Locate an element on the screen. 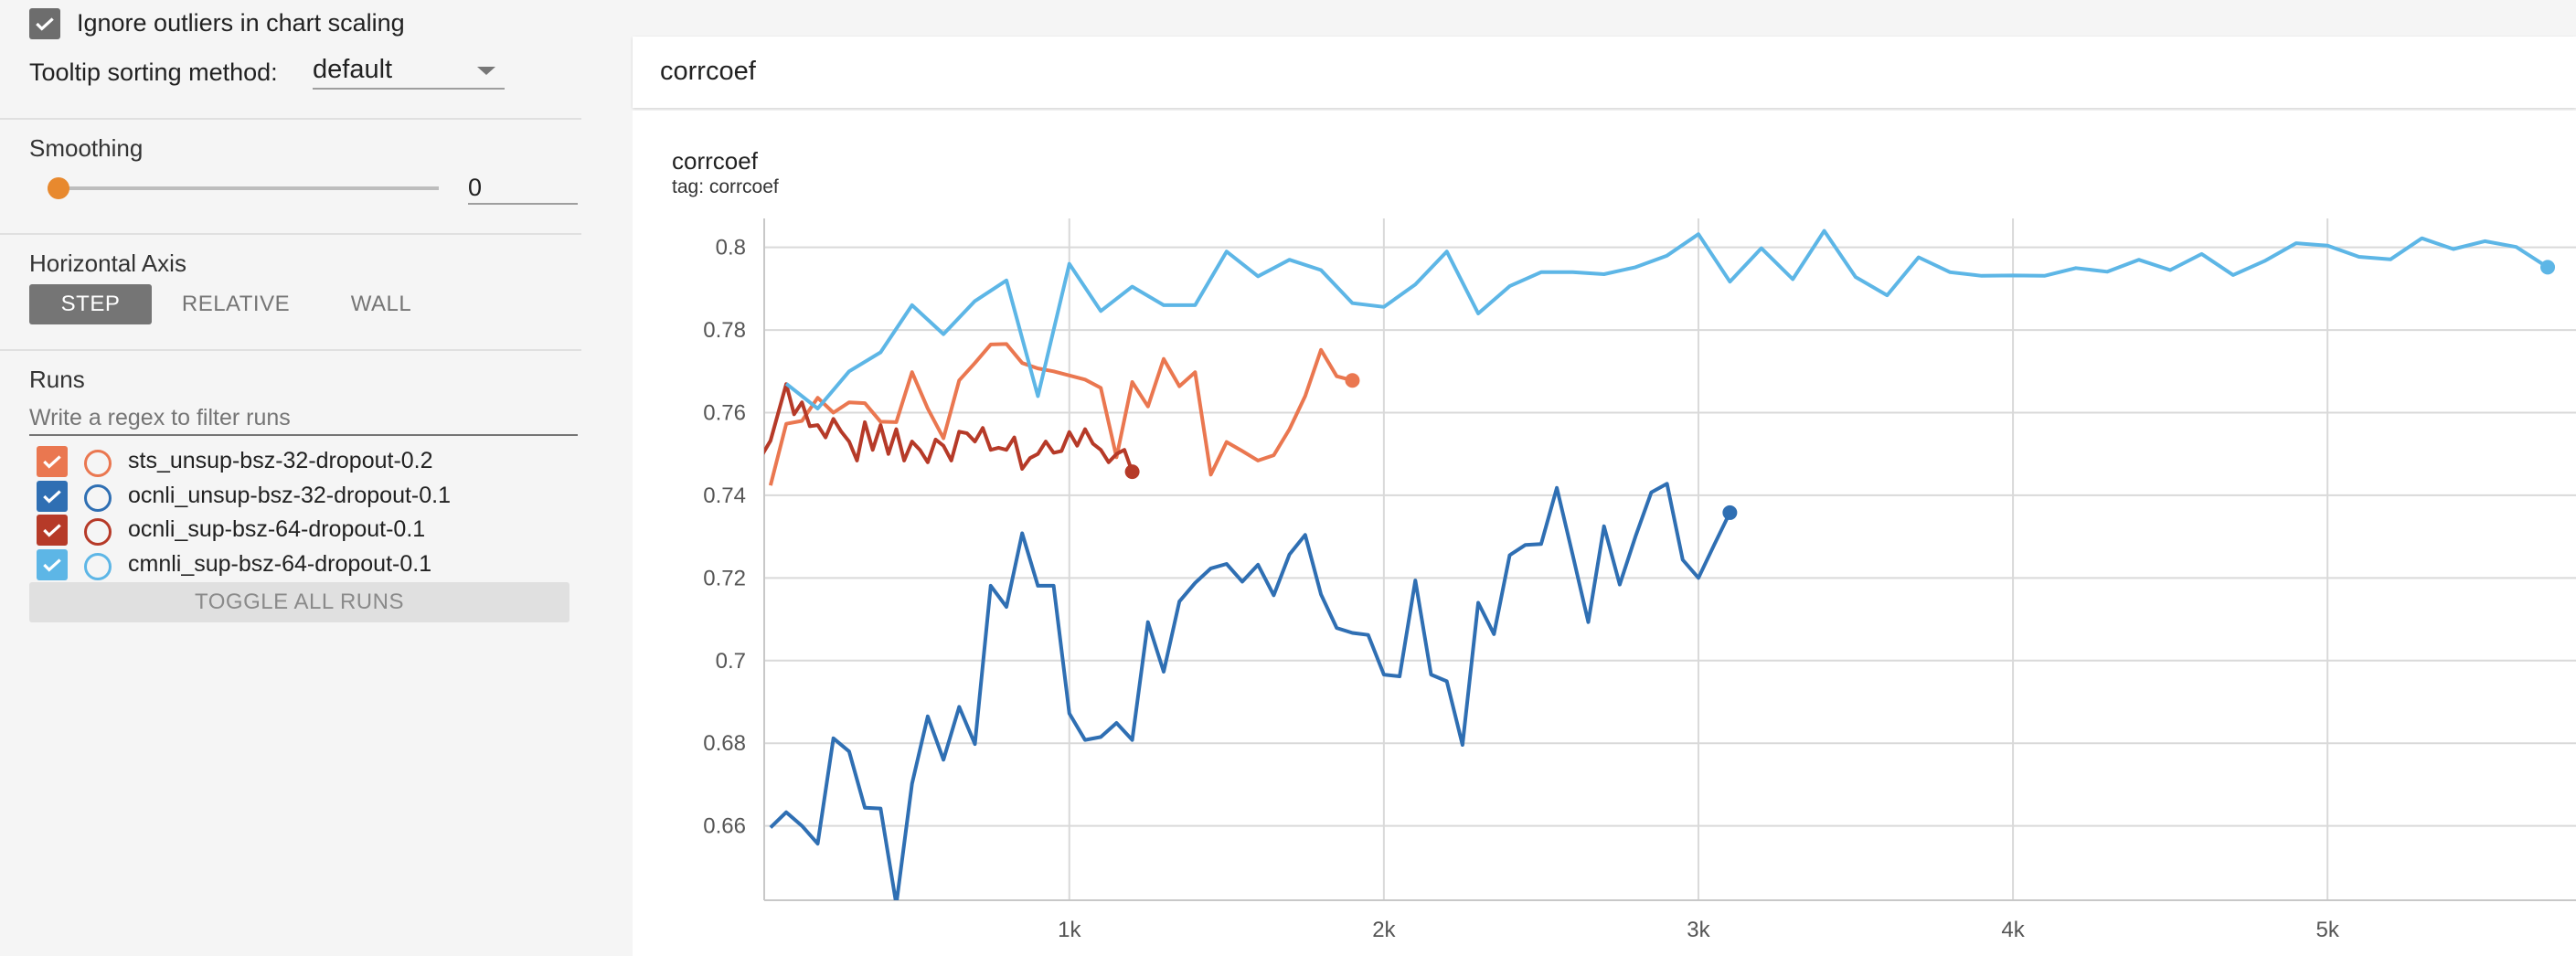 Image resolution: width=2576 pixels, height=956 pixels. y-tick-label: 0.78 is located at coordinates (724, 330).